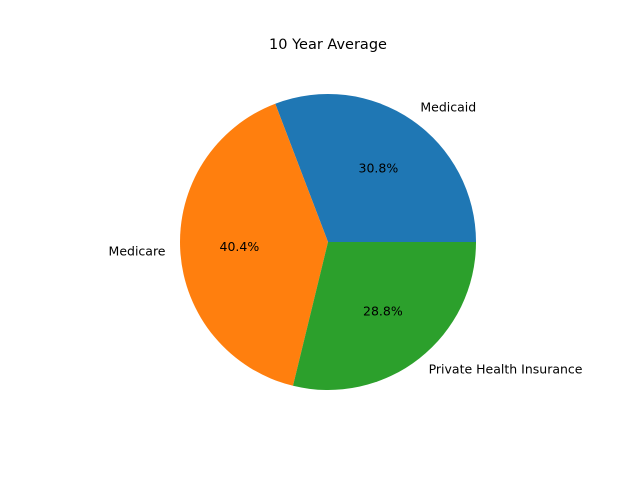  What do you see at coordinates (383, 310) in the screenshot?
I see `percent-label-private-health-insurance: 28.8%` at bounding box center [383, 310].